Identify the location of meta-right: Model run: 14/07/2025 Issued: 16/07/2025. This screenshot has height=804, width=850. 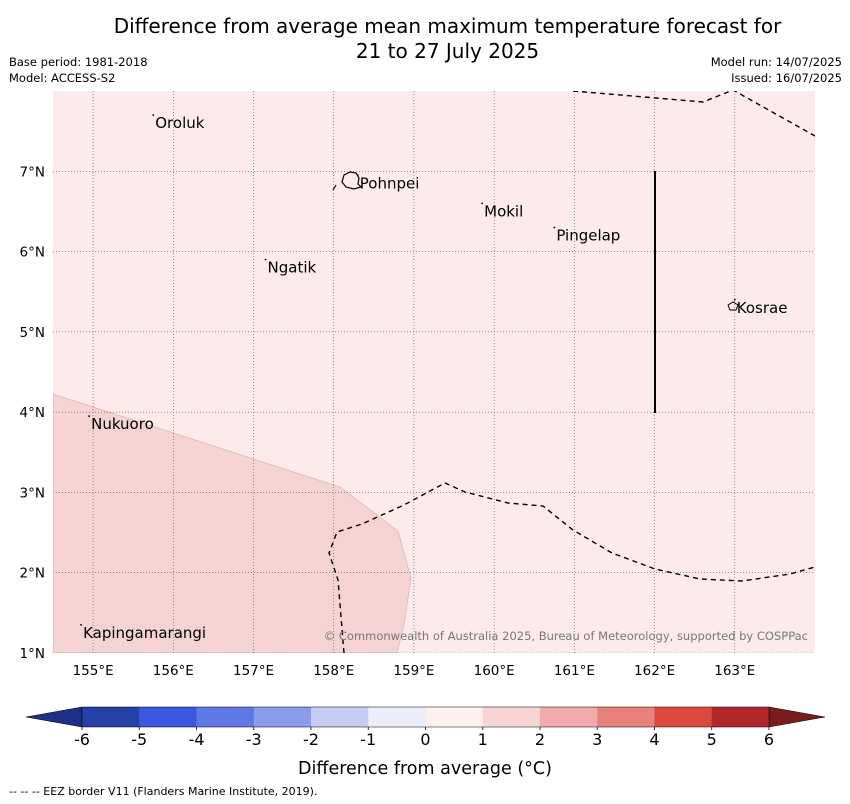
(776, 70).